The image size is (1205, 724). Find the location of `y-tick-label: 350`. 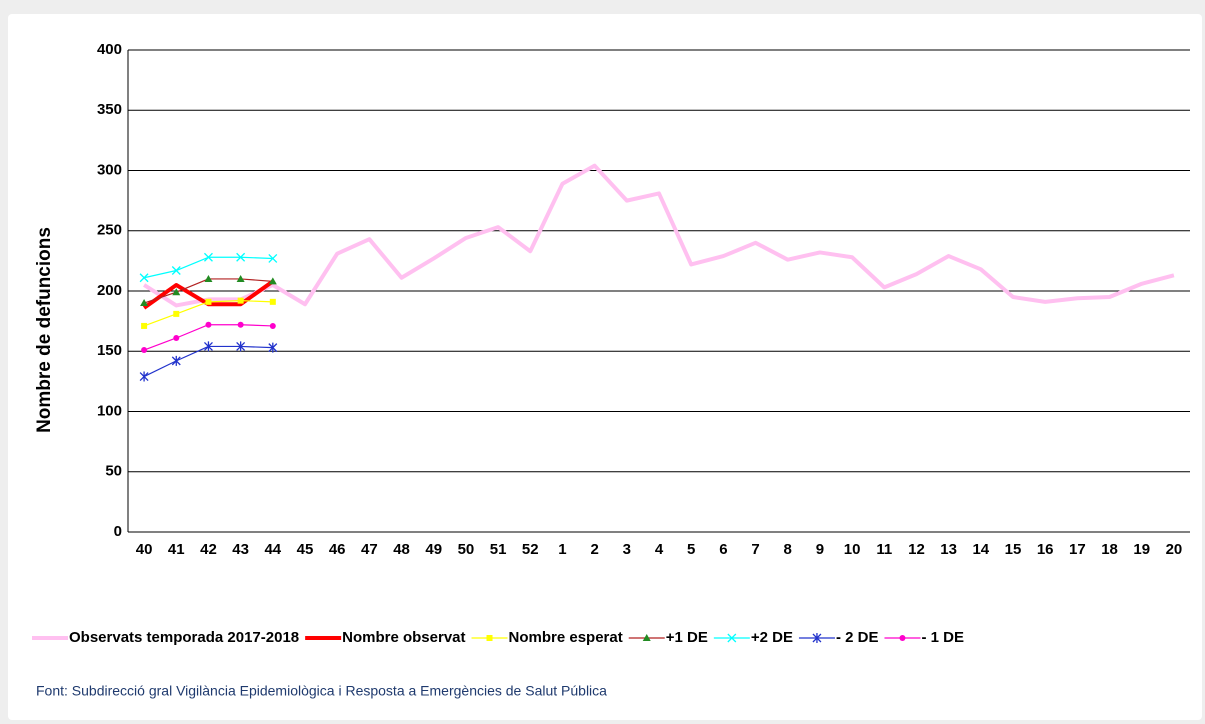

y-tick-label: 350 is located at coordinates (109, 109).